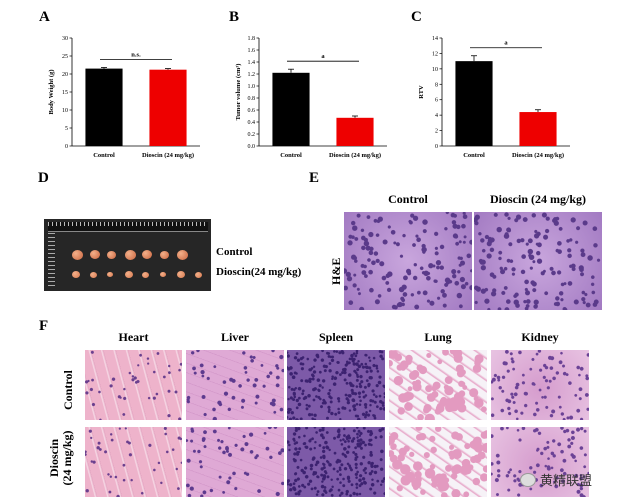 Image resolution: width=641 pixels, height=504 pixels. Describe the element at coordinates (416, 17) in the screenshot. I see `panel-letter-c: C` at that location.